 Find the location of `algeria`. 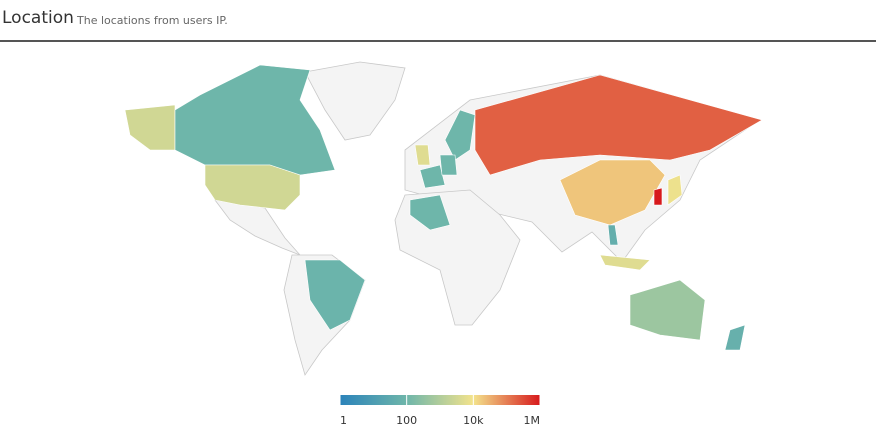

algeria is located at coordinates (430, 212).